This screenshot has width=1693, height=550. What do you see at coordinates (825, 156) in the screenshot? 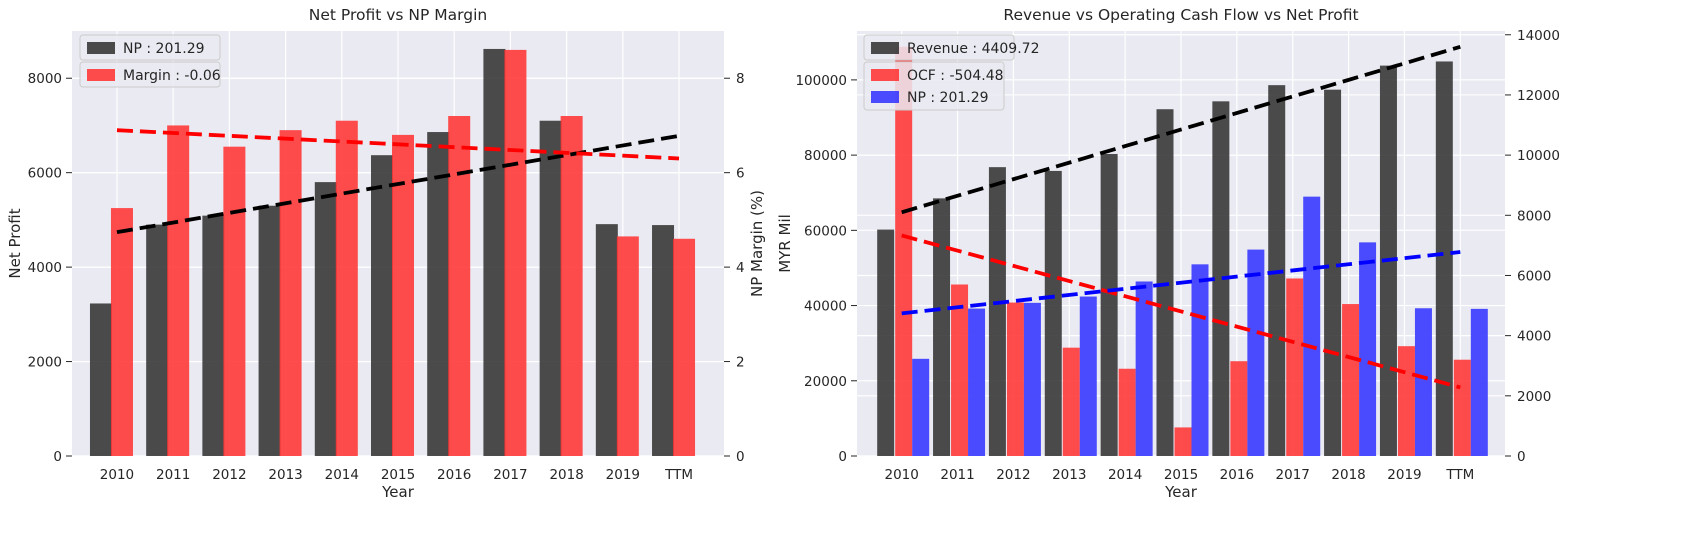
I see `y-tick-label: 80000` at bounding box center [825, 156].